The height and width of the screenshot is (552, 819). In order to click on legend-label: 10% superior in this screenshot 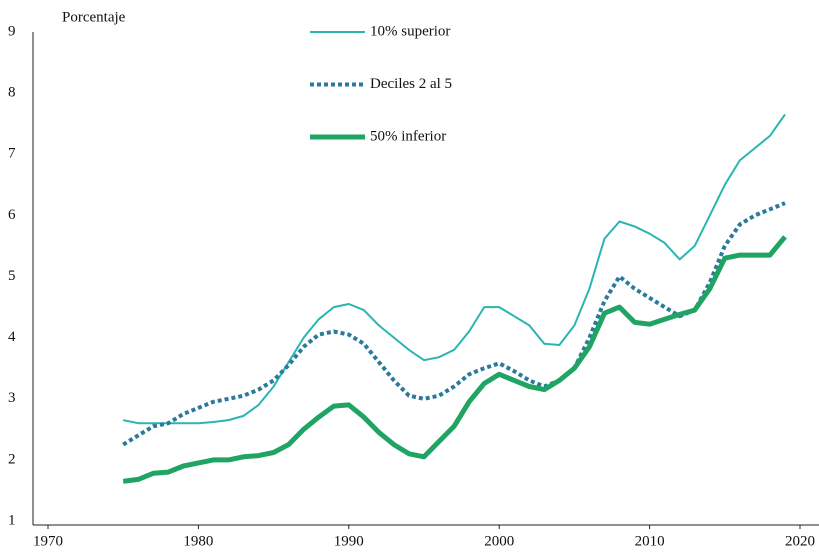, I will do `click(410, 31)`.